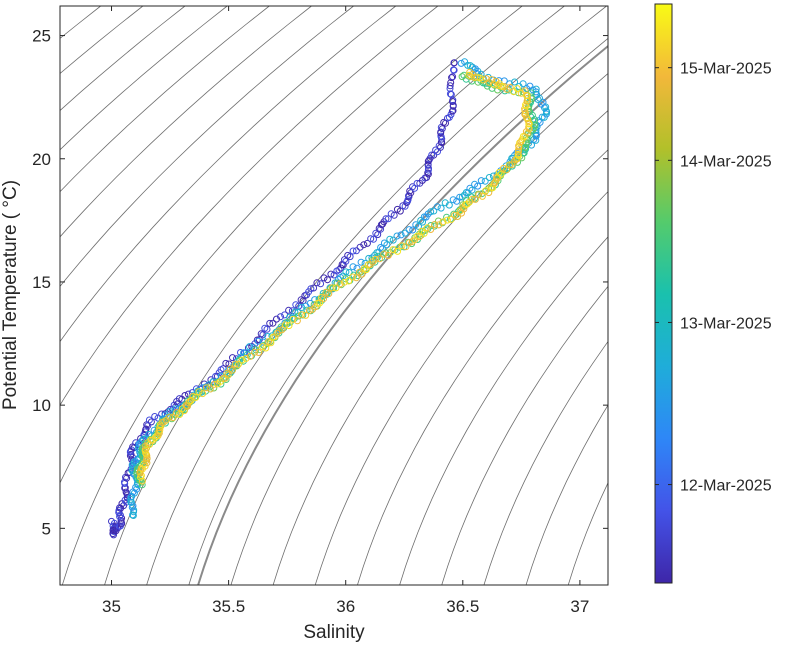  Describe the element at coordinates (41, 36) in the screenshot. I see `y-tick-label: 25` at that location.